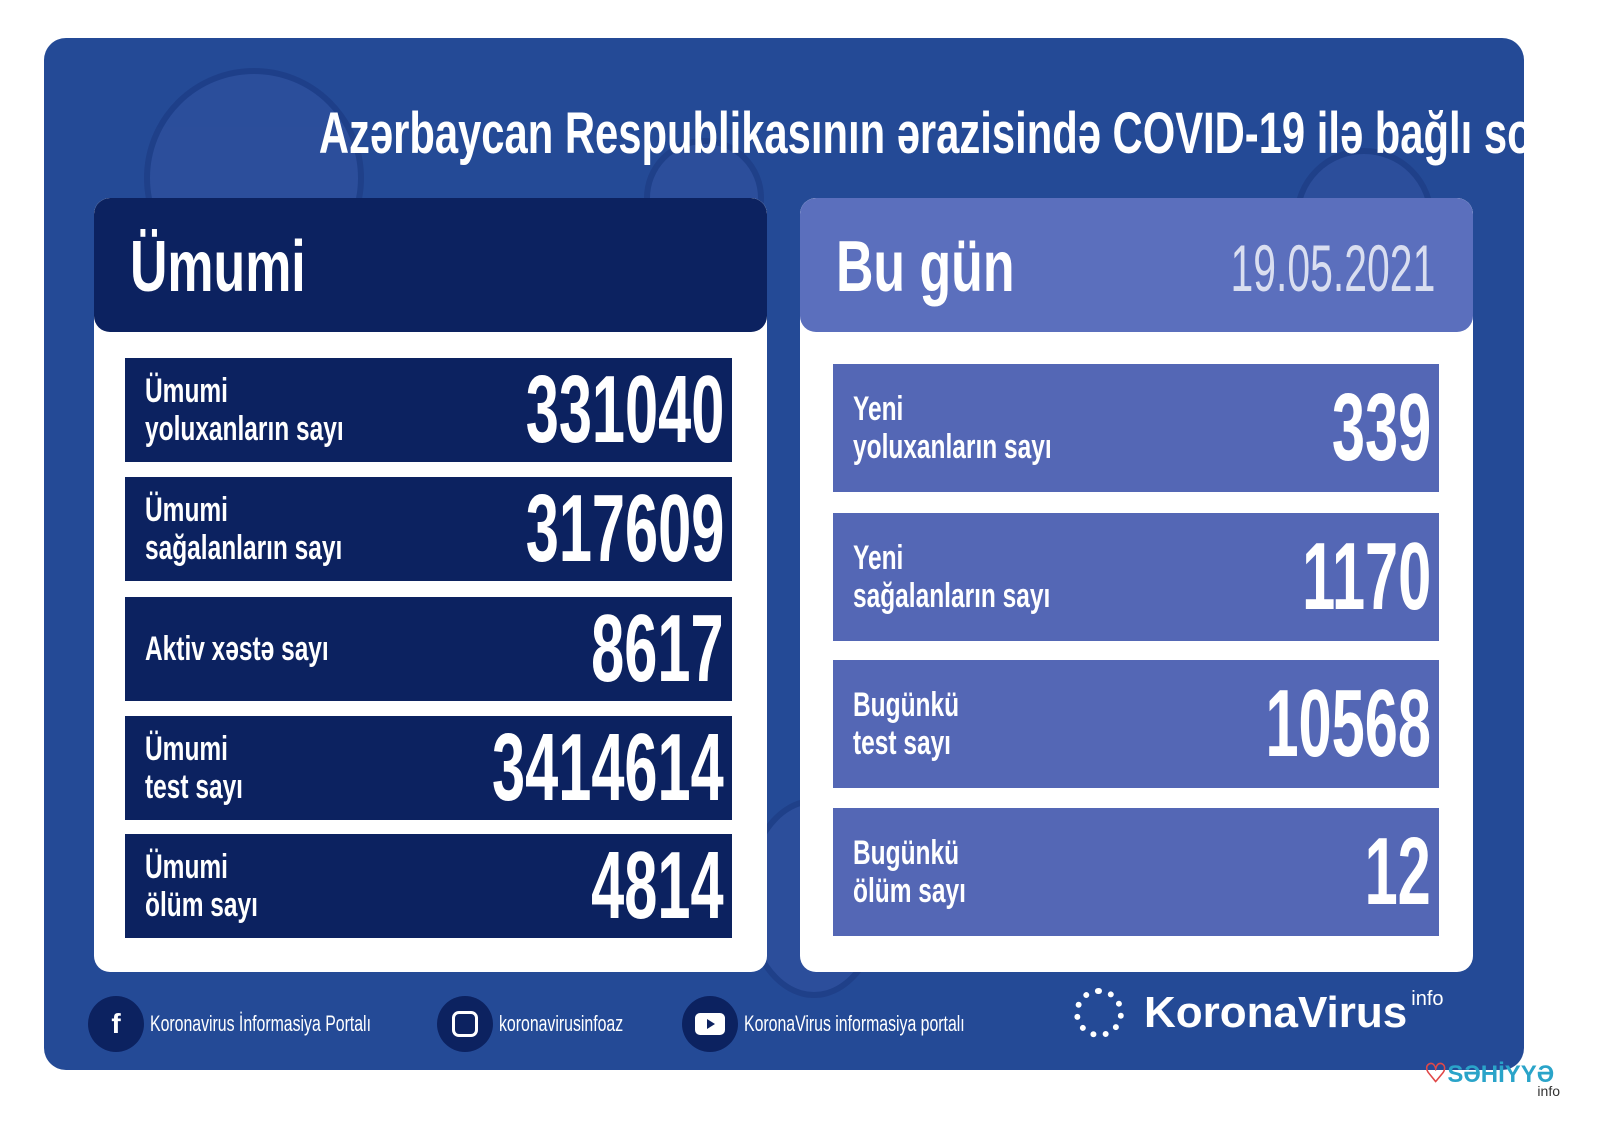  Describe the element at coordinates (428, 409) in the screenshot. I see `stat-row: Ümumi yoluxanların sayı 331040` at that location.